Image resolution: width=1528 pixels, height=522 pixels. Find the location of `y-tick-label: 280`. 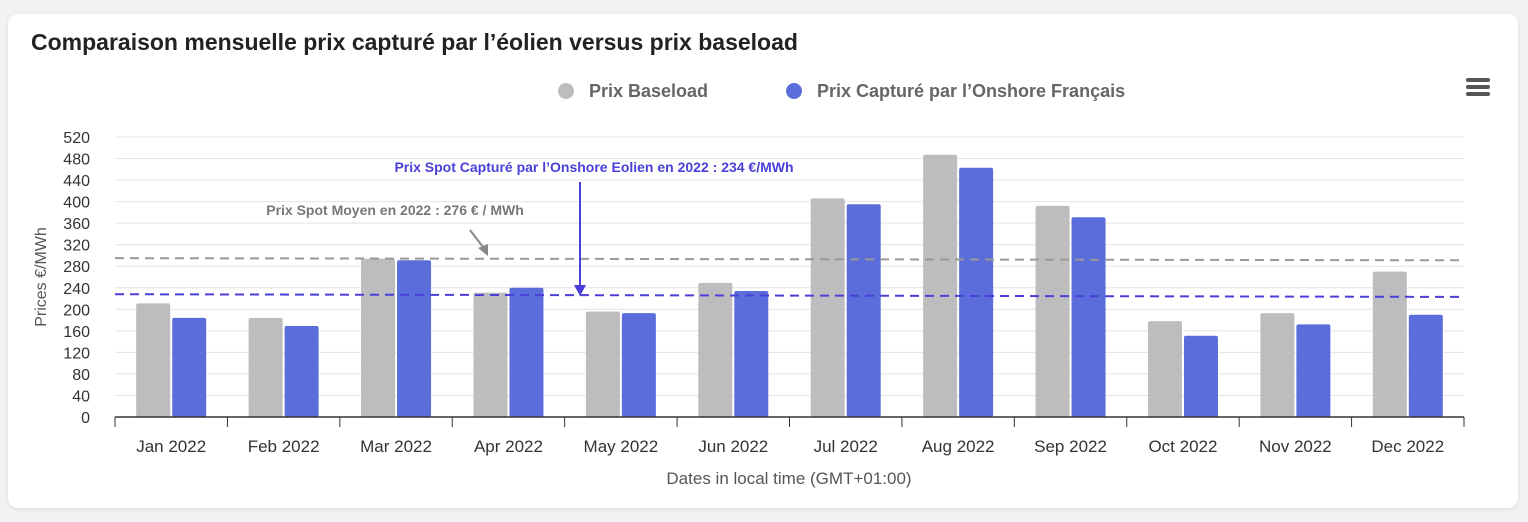

y-tick-label: 280 is located at coordinates (76, 267).